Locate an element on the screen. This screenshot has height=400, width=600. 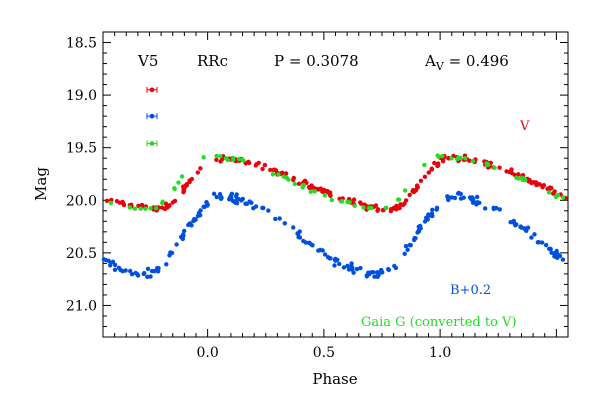
amplitude-label: AV = 0.496 is located at coordinates (466, 62).